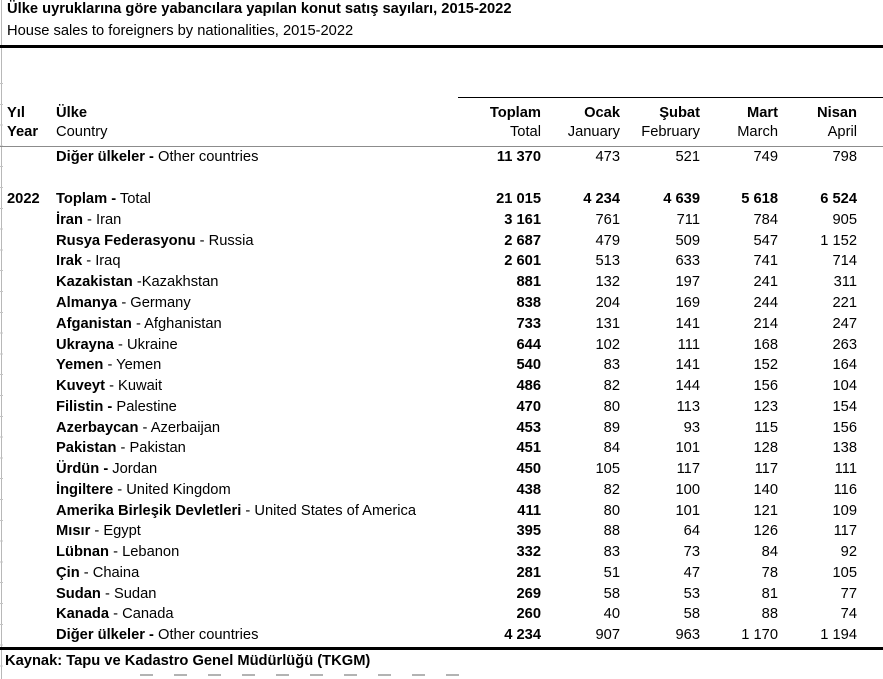  What do you see at coordinates (86, 199) in the screenshot?
I see `country-name-turkish: Toplam -` at bounding box center [86, 199].